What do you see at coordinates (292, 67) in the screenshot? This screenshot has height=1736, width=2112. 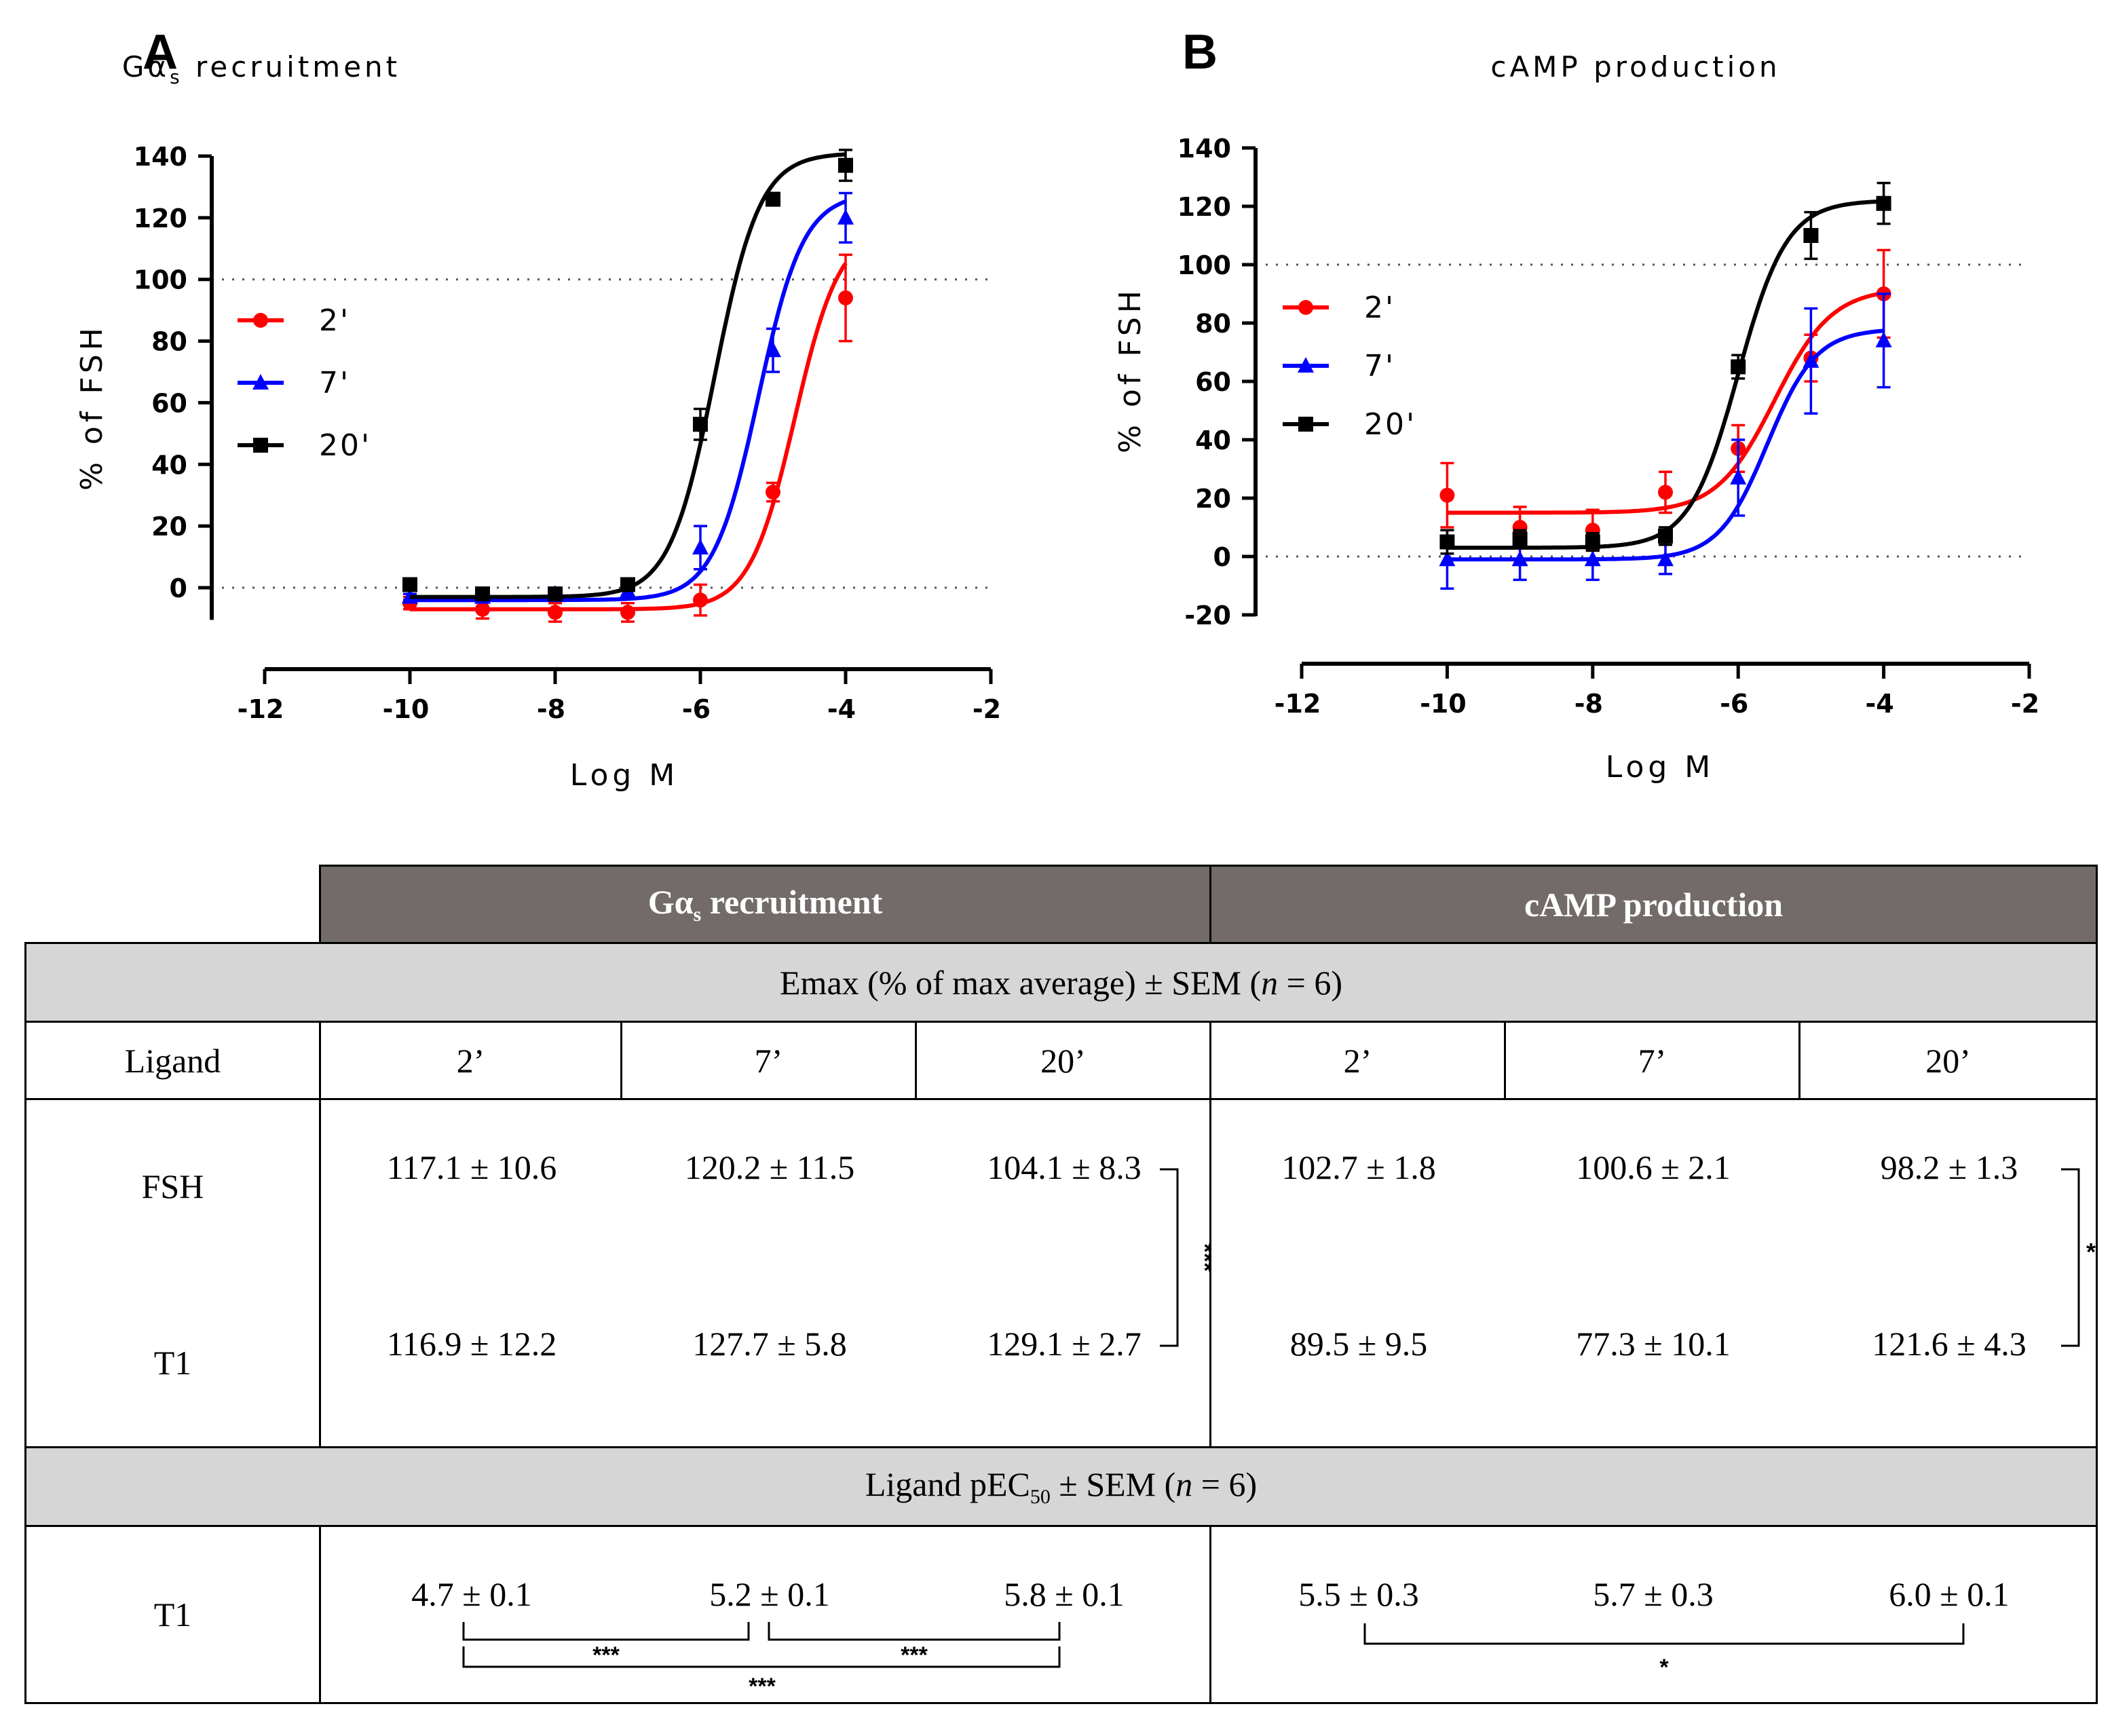 I see `chart-a-title-rest: recruitment` at bounding box center [292, 67].